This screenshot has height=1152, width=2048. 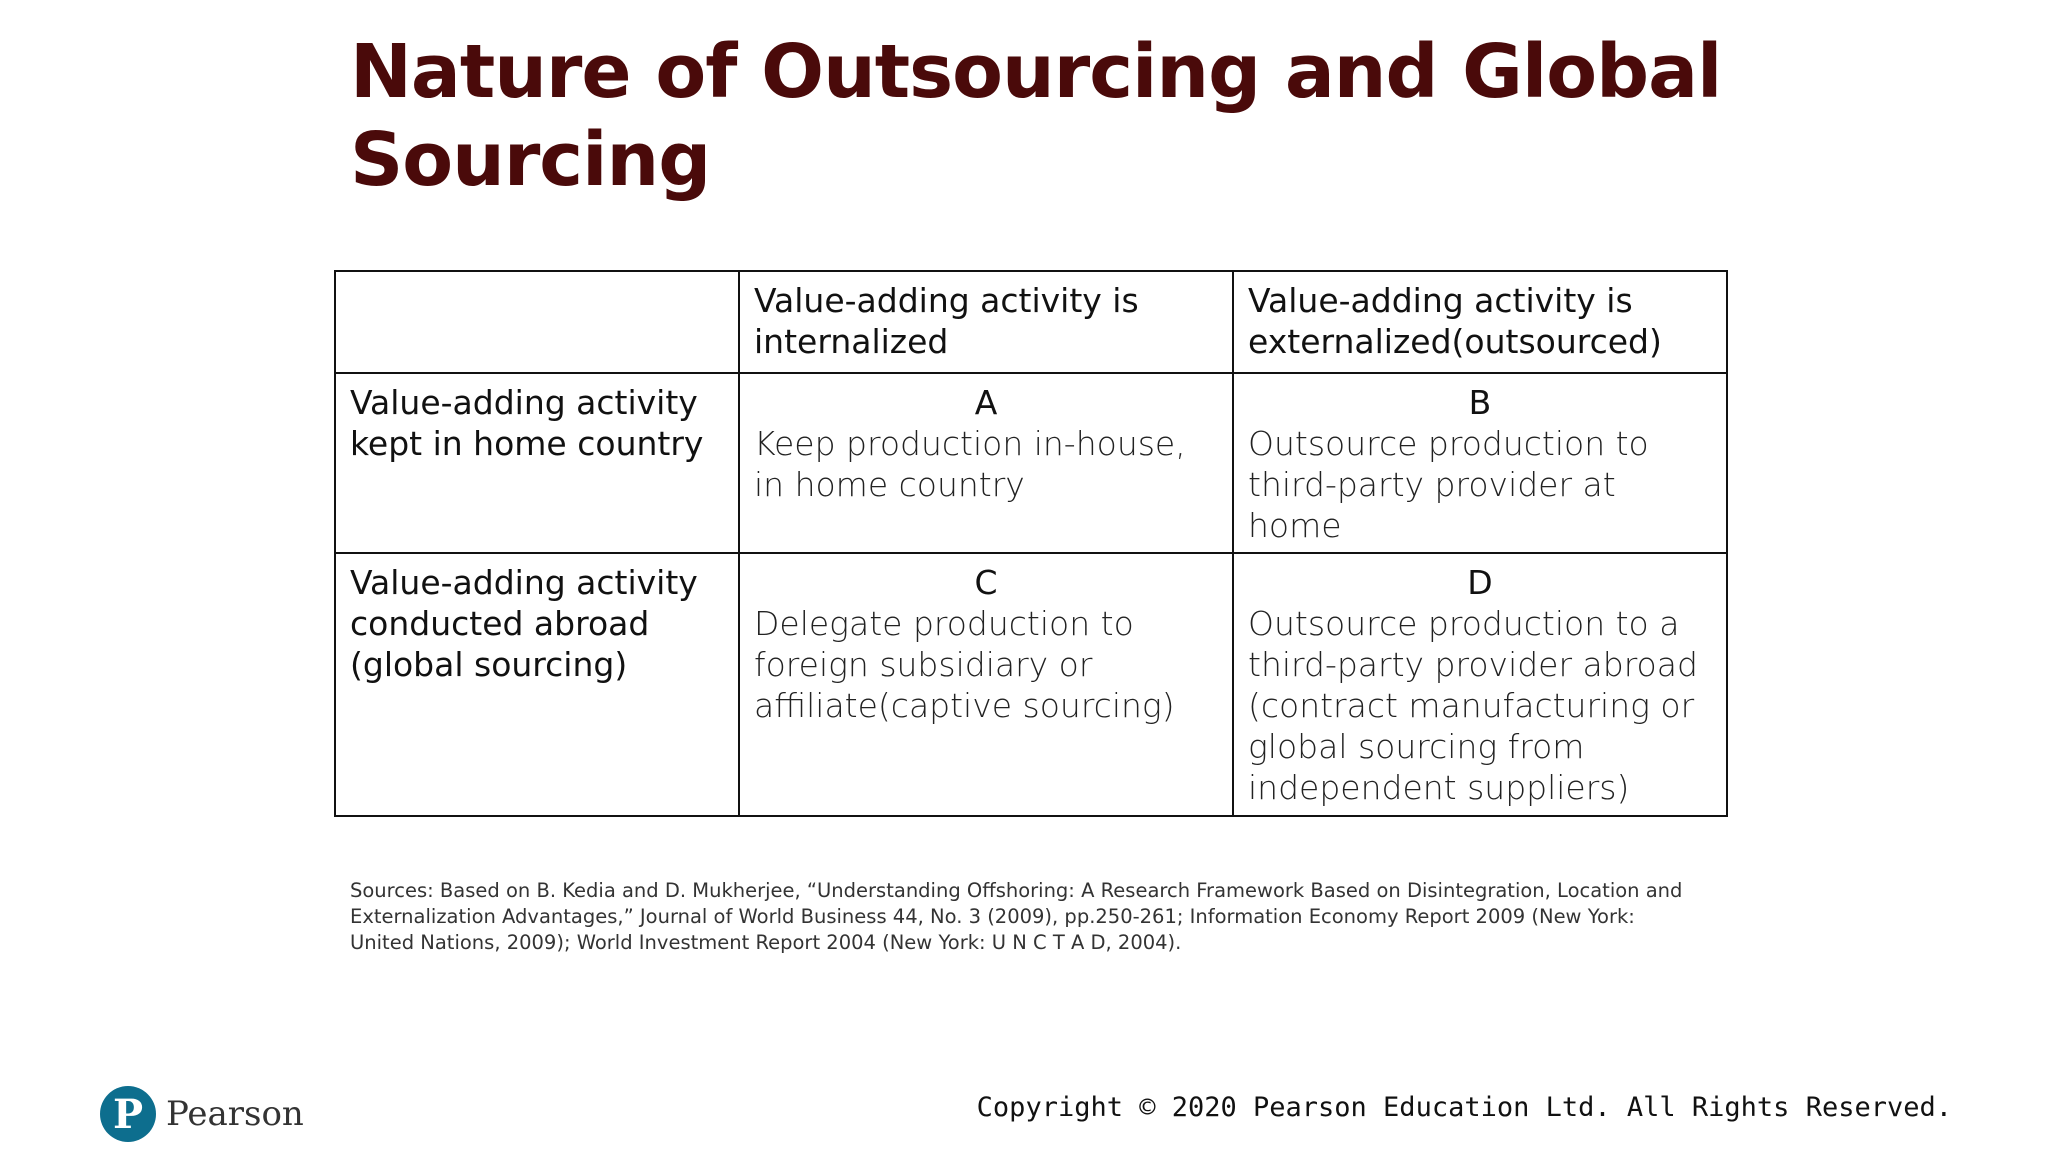 What do you see at coordinates (1480, 402) in the screenshot?
I see `cell-letter: B` at bounding box center [1480, 402].